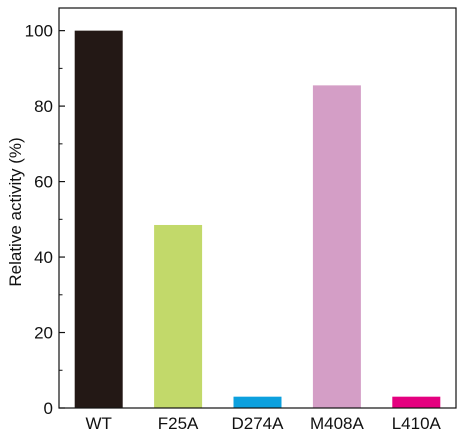  I want to click on y-tick-label: 60, so click(43, 182).